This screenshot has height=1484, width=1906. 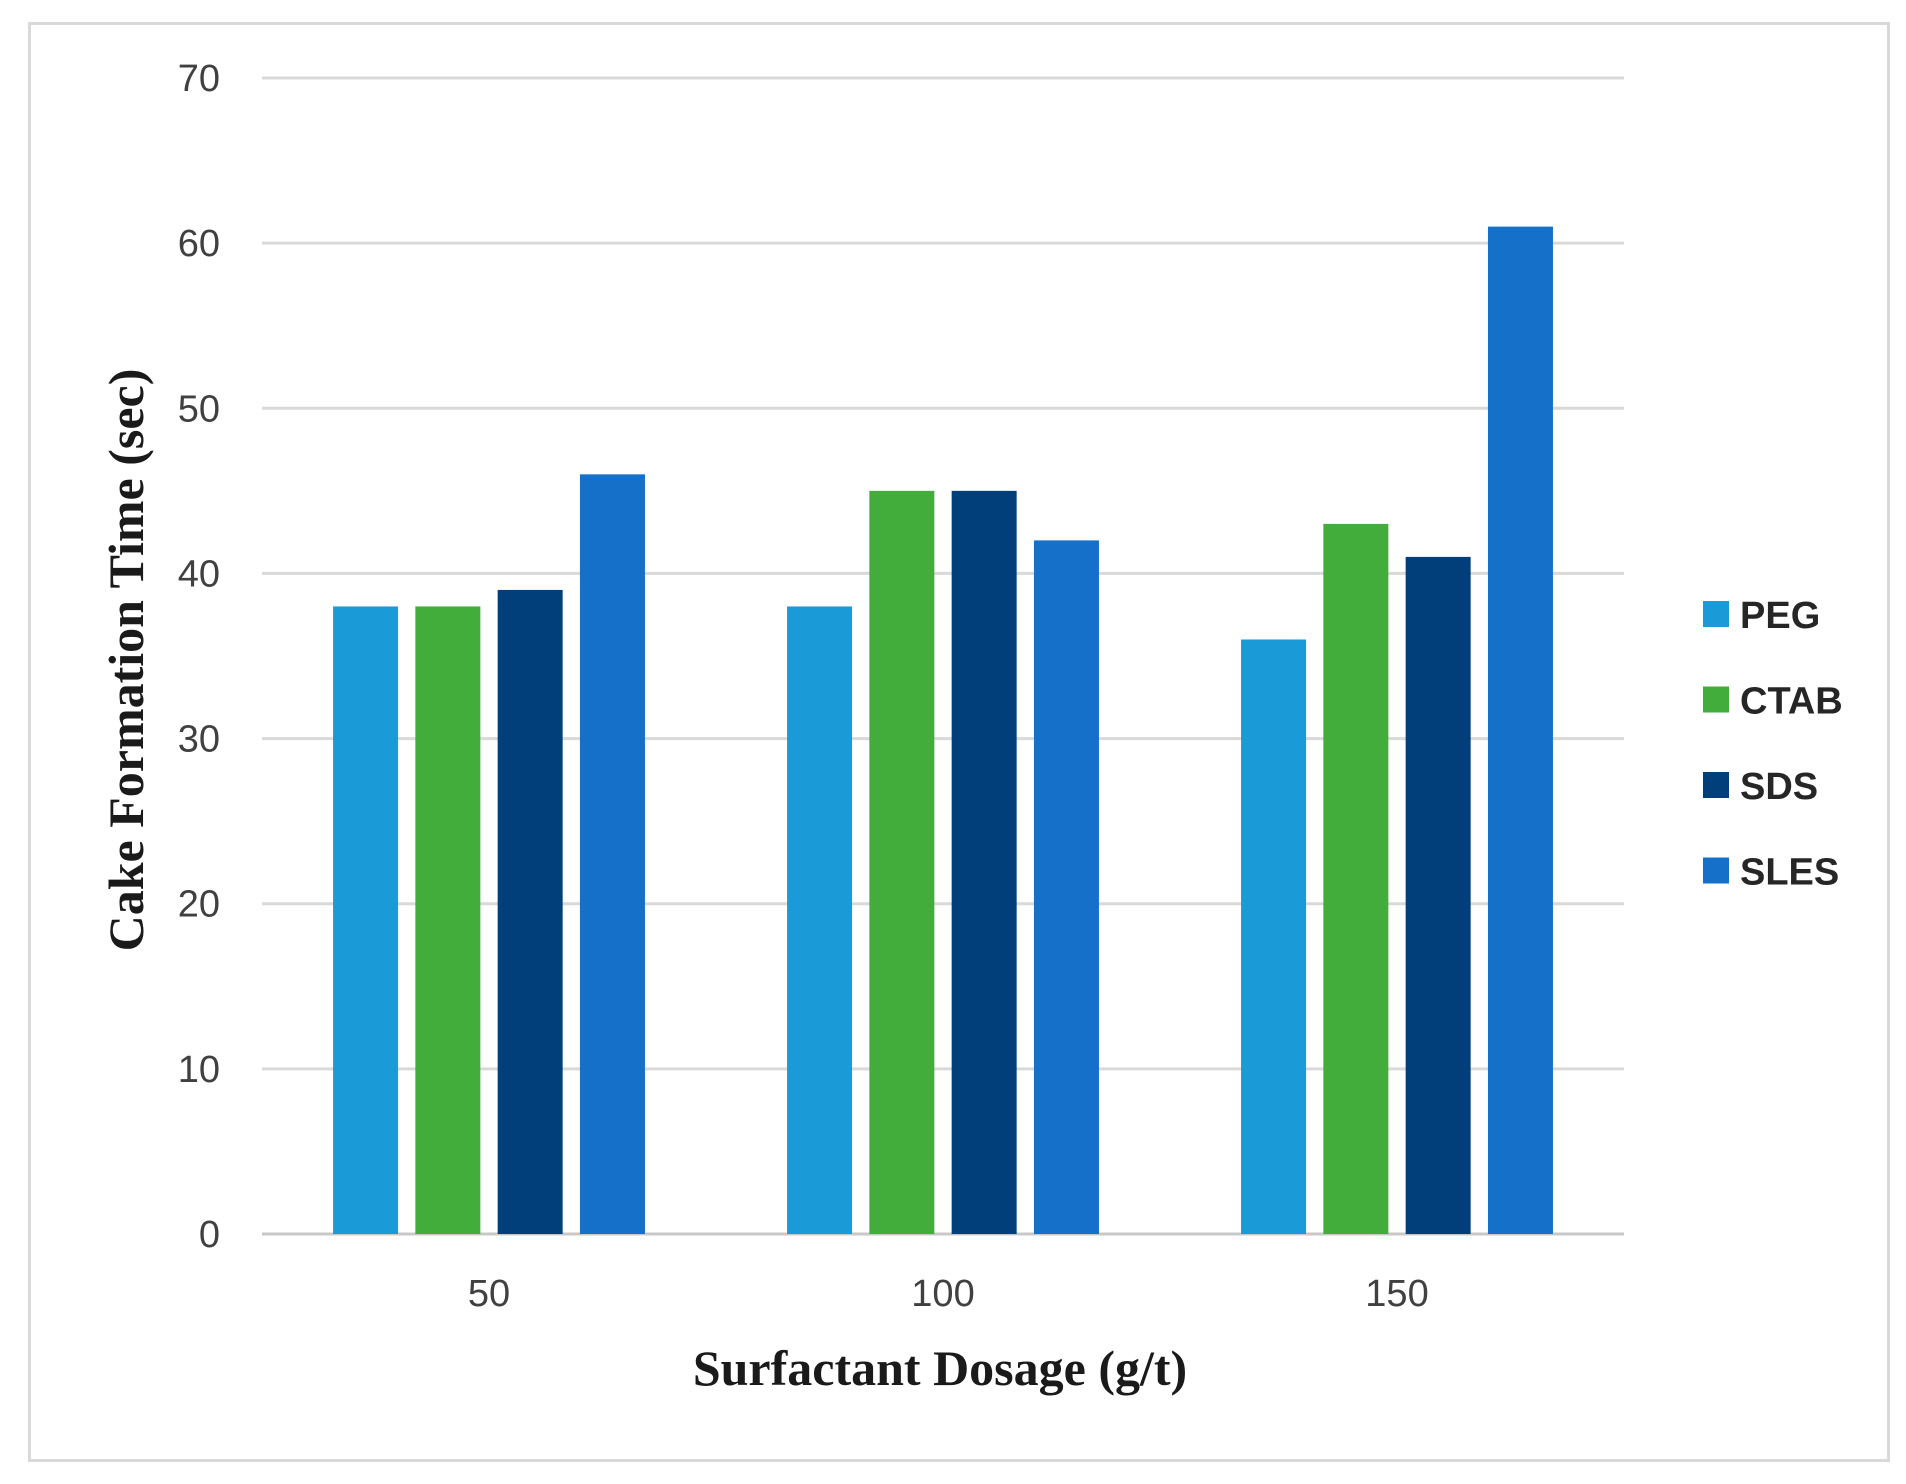 I want to click on legend: PEG CTAB SDS SLES, so click(x=1773, y=744).